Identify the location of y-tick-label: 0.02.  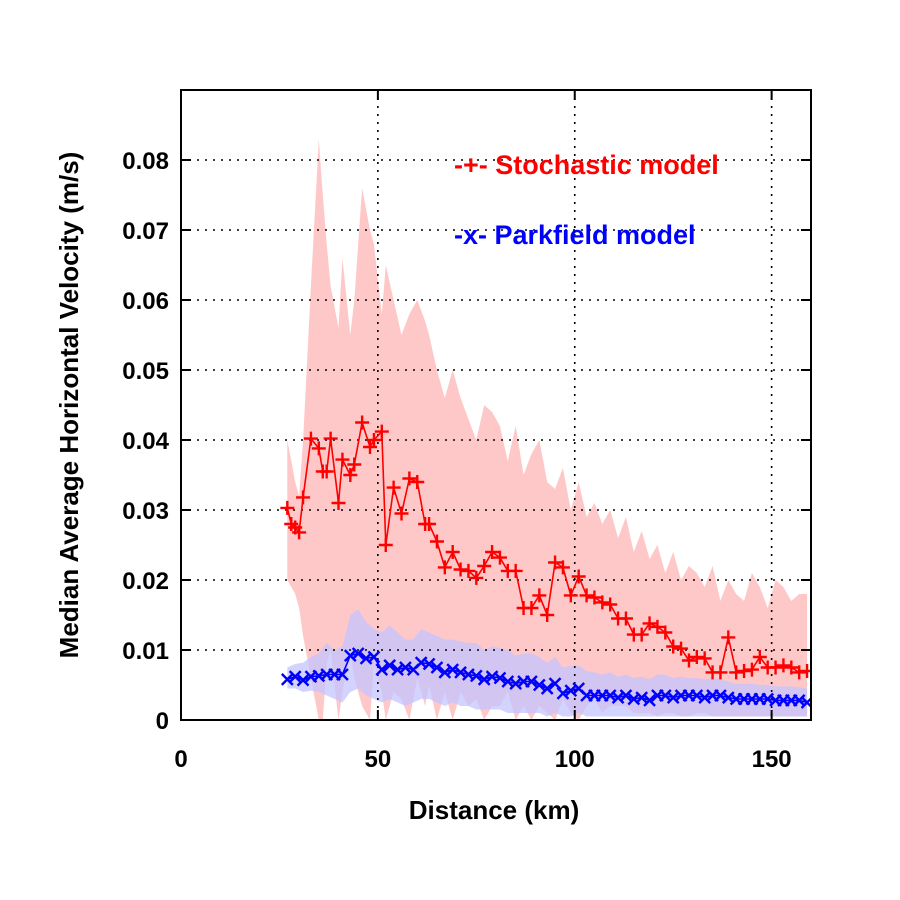
(145, 581).